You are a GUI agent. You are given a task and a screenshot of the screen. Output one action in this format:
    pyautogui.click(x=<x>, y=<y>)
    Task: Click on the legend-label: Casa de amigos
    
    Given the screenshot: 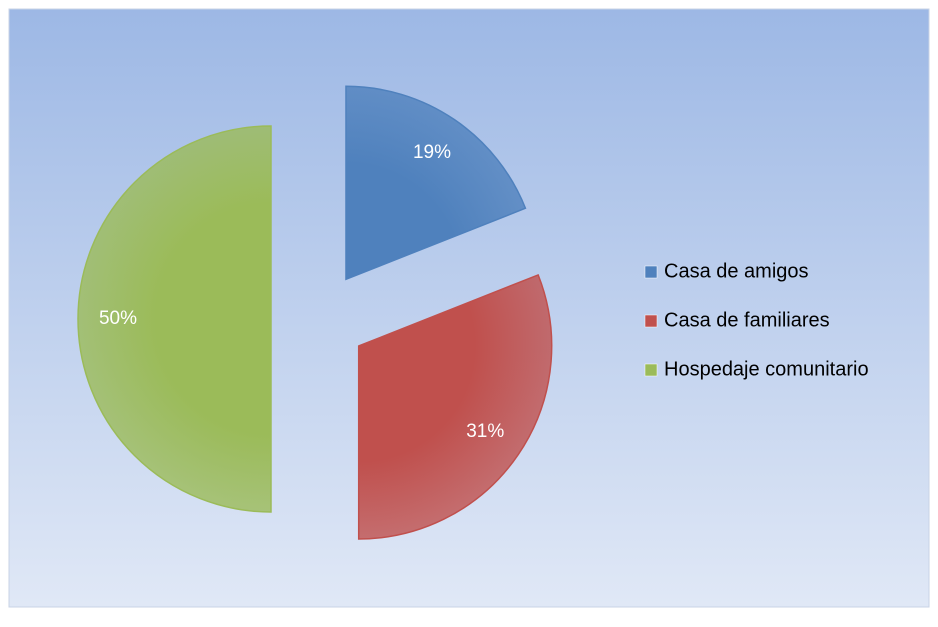 What is the action you would take?
    pyautogui.click(x=736, y=271)
    